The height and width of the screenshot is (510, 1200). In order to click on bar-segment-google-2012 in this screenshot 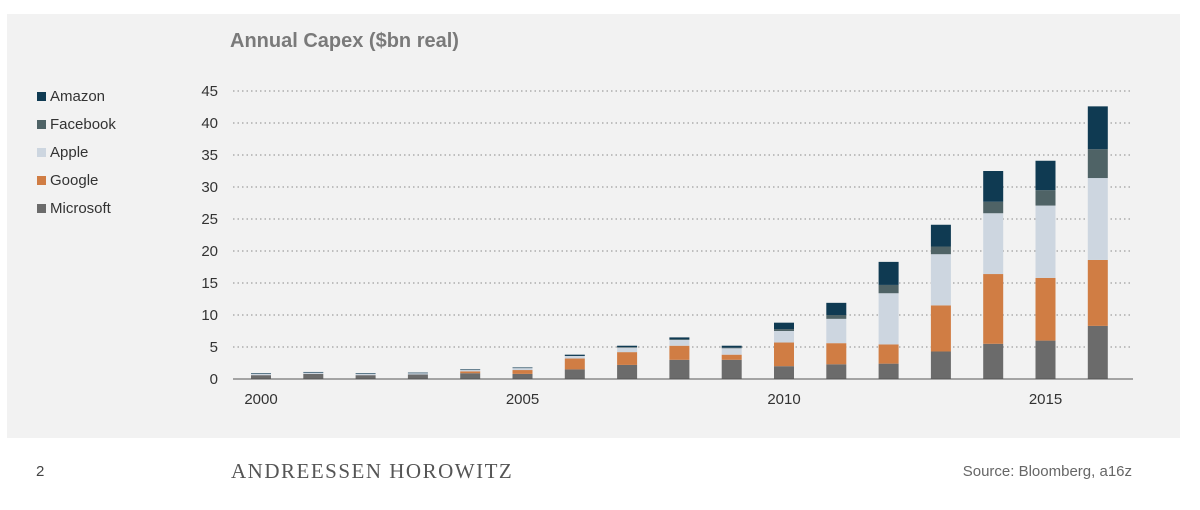, I will do `click(888, 354)`.